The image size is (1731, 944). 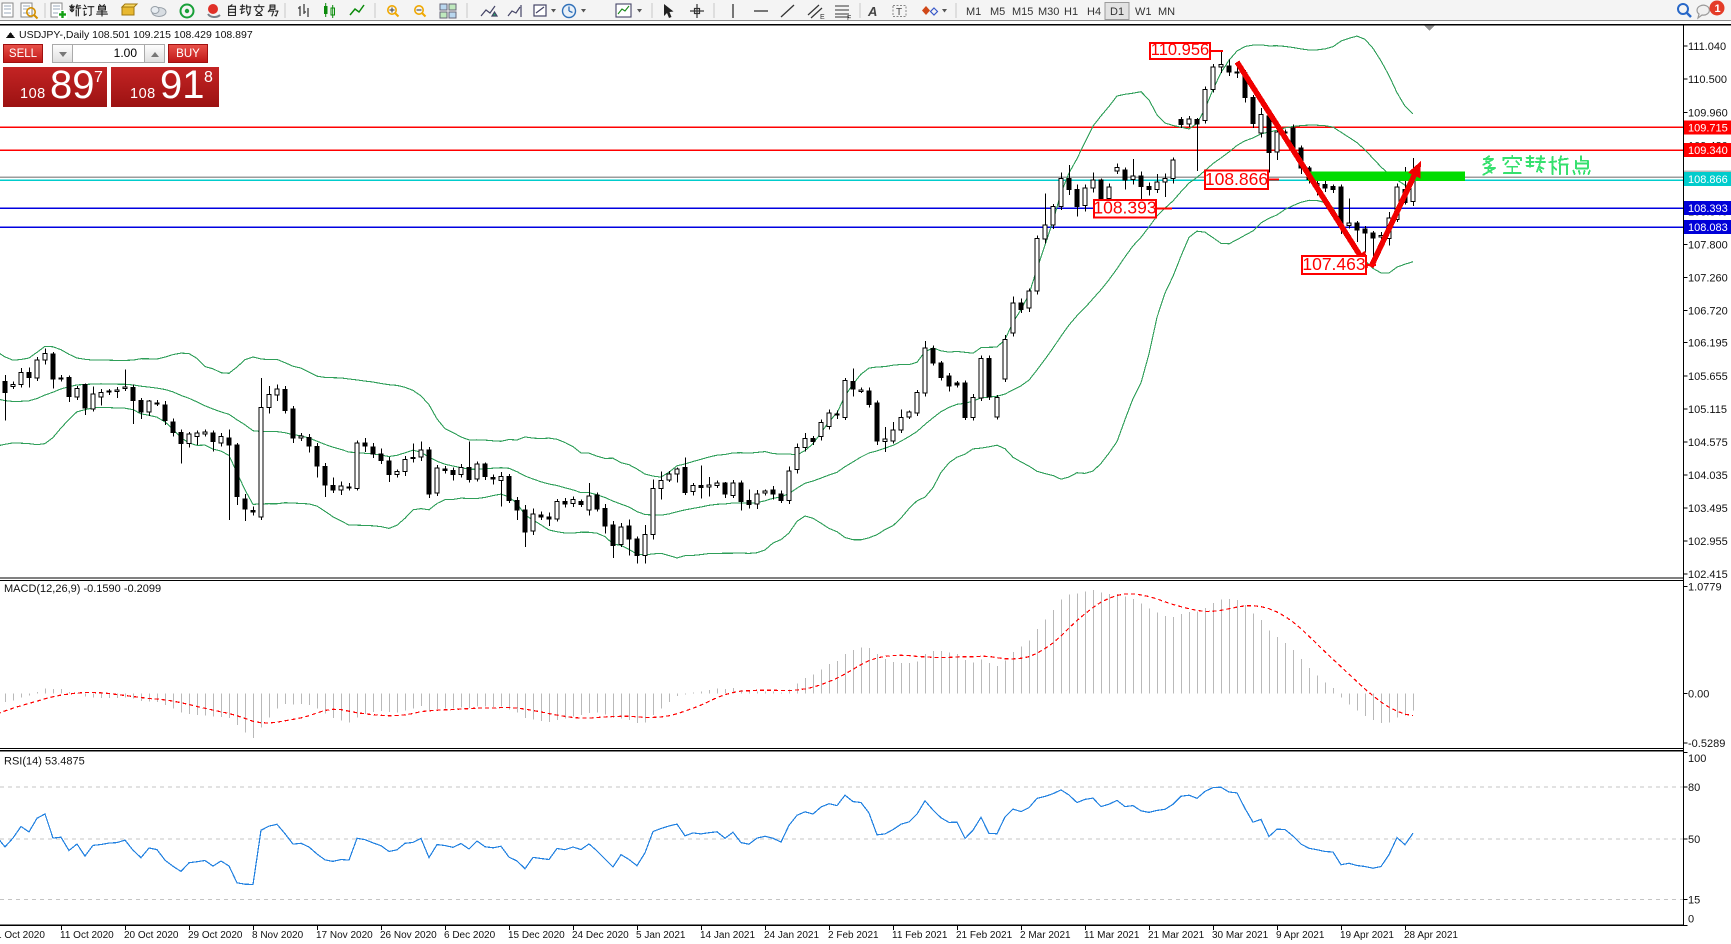 I want to click on svg-text: H1, so click(x=1071, y=12).